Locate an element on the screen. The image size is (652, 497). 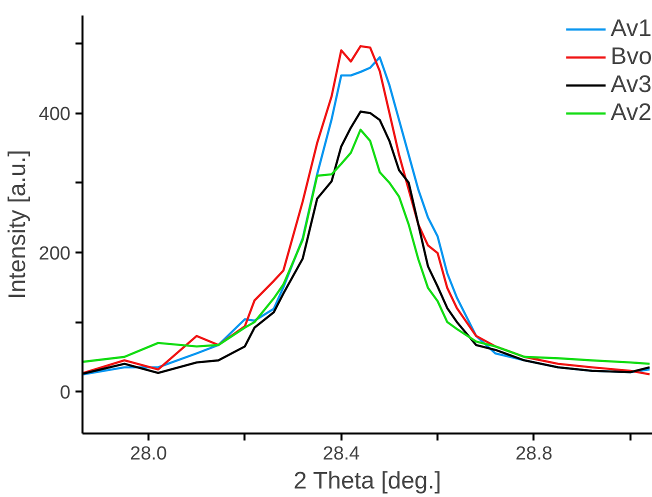
legend-label: Av3 is located at coordinates (631, 85).